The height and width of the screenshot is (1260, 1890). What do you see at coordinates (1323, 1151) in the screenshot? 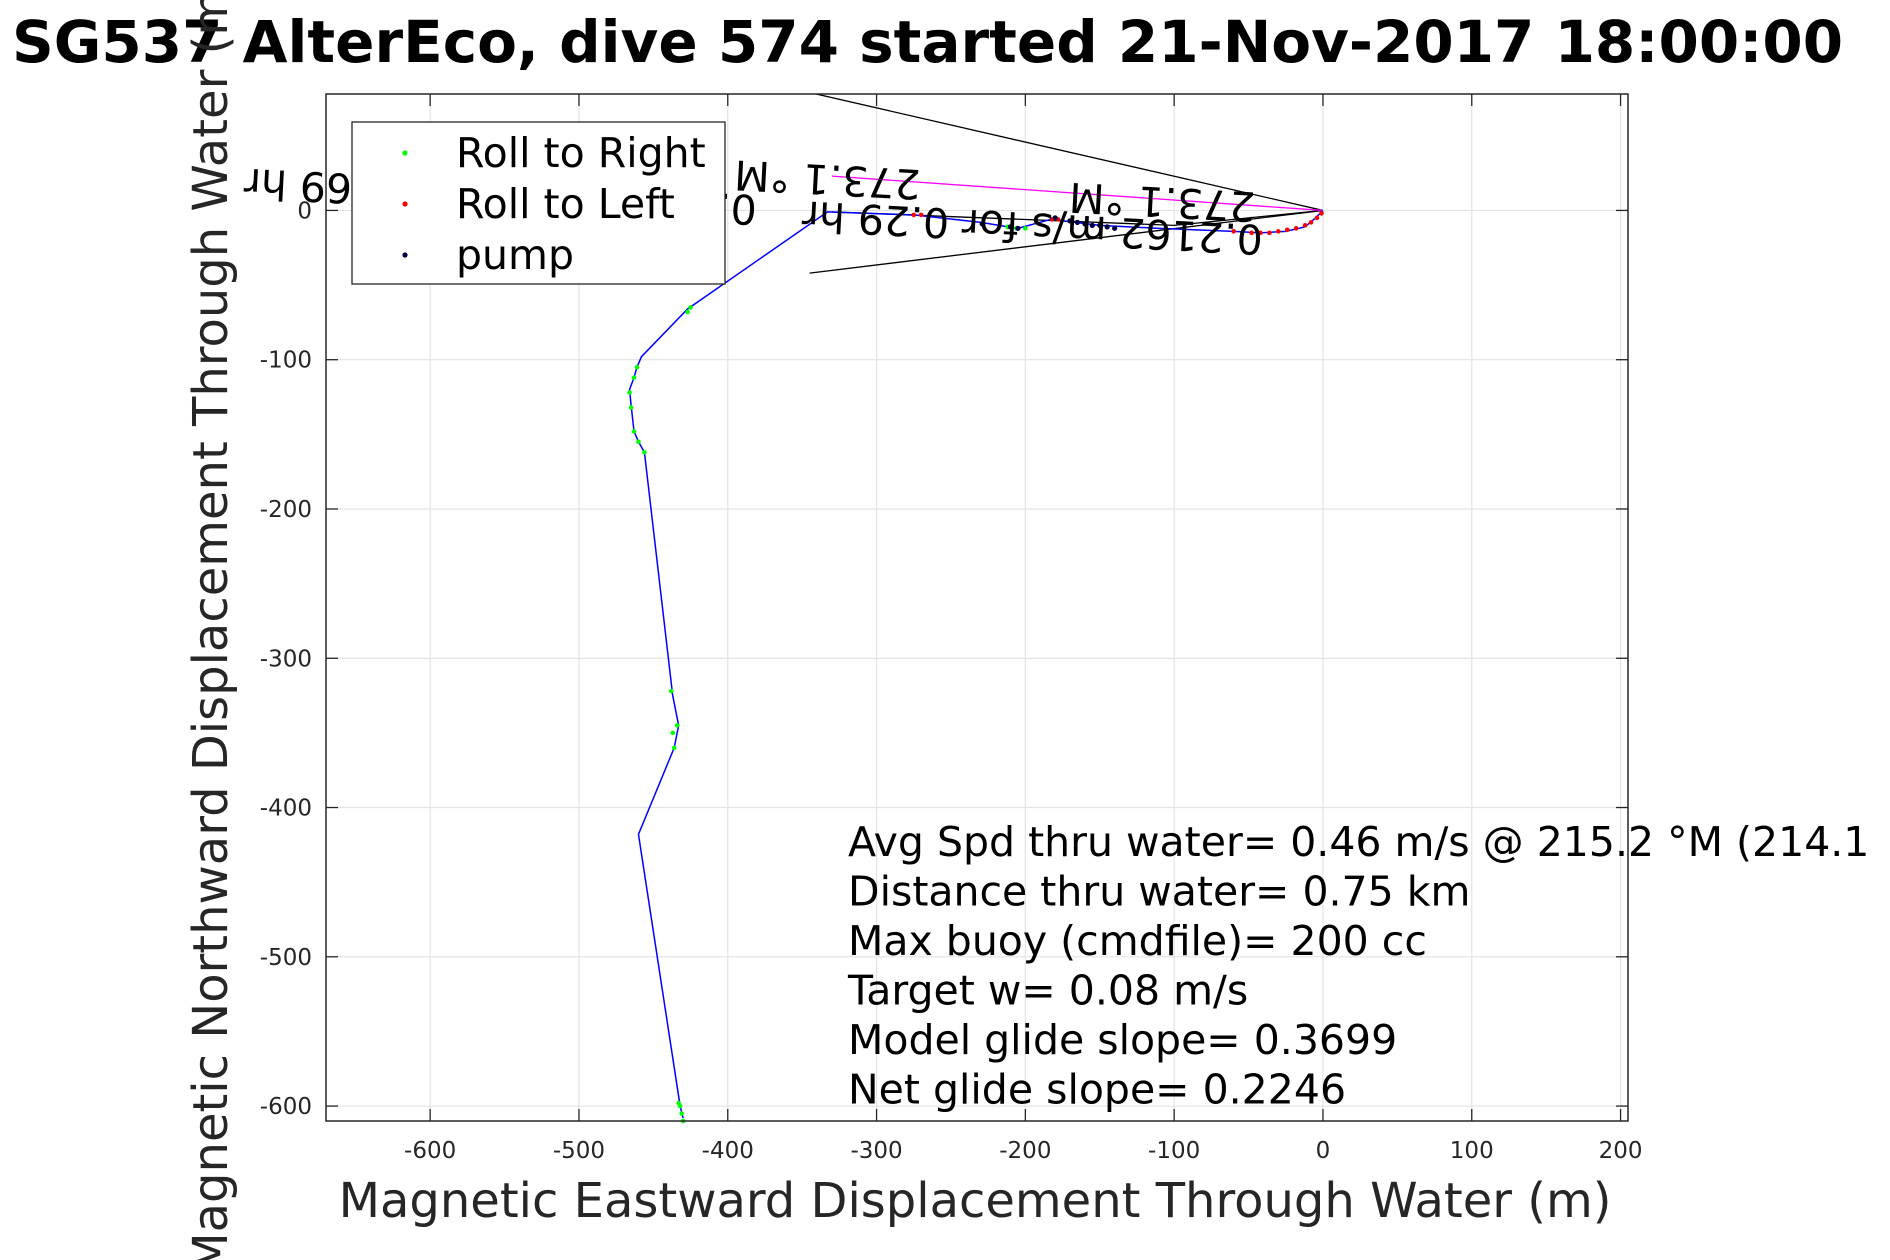
I see `x-tick-label: 0` at bounding box center [1323, 1151].